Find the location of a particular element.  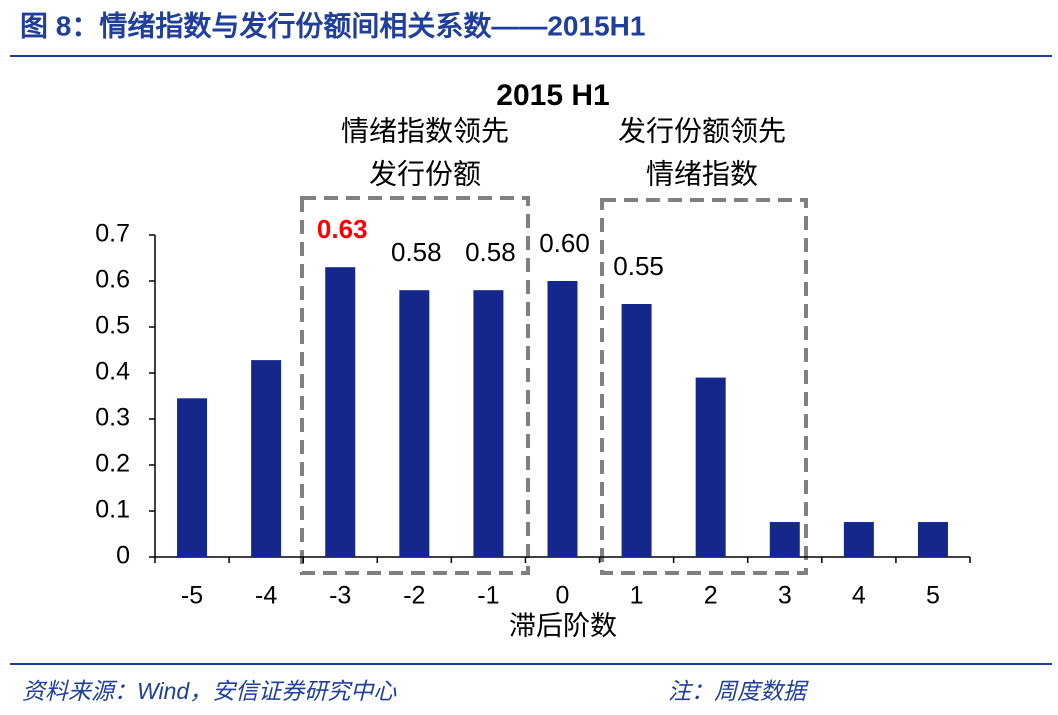

value-label: 0.63 is located at coordinates (342, 229).